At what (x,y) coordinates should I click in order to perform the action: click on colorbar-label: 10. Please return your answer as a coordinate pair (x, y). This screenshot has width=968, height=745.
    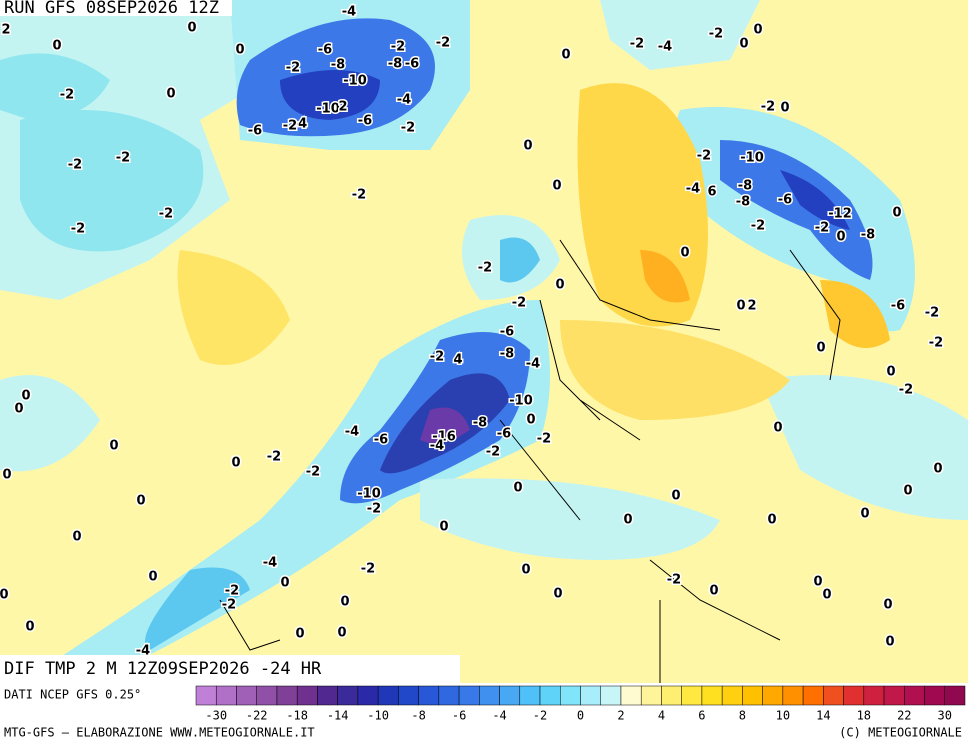
    Looking at the image, I should click on (783, 716).